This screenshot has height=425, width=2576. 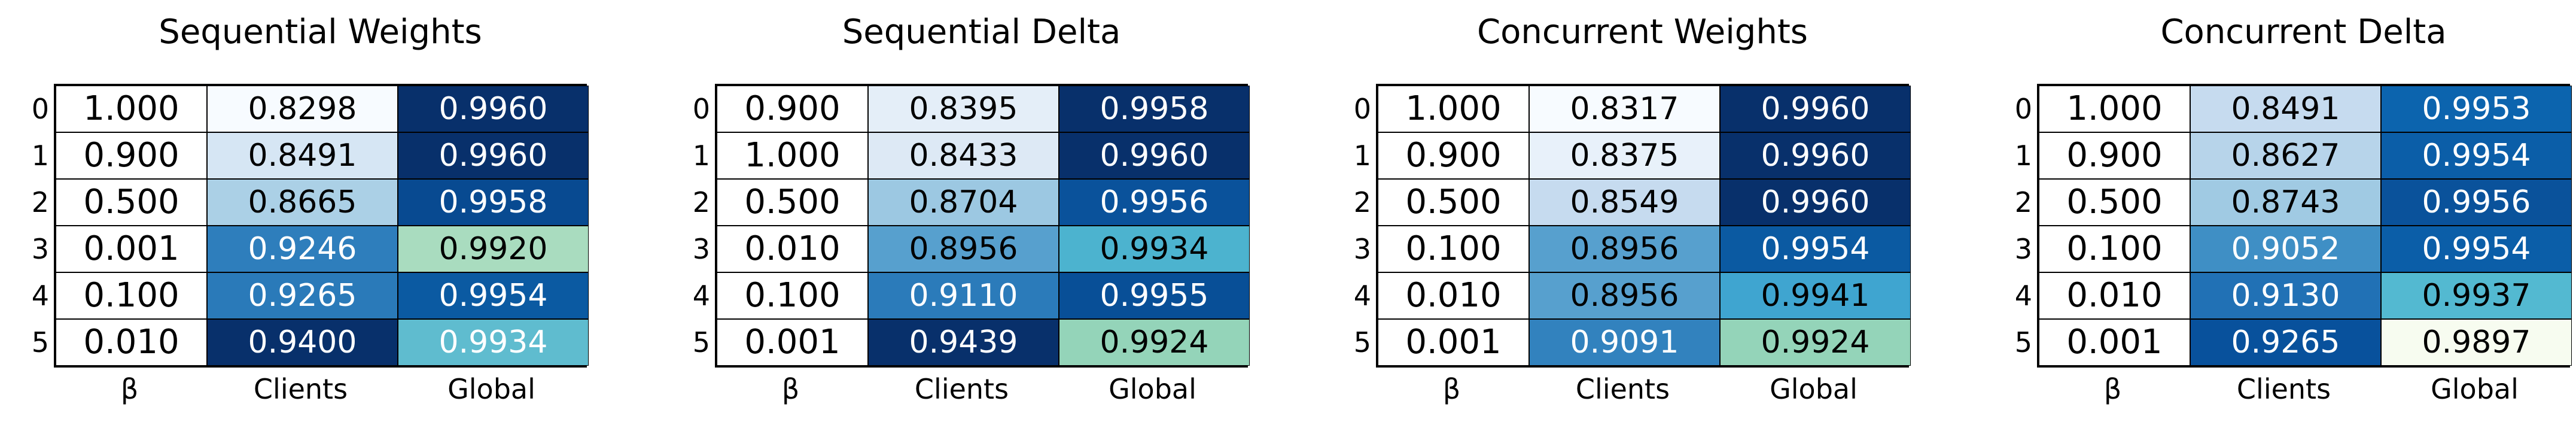 I want to click on table-cell: 0.9958, so click(x=493, y=202).